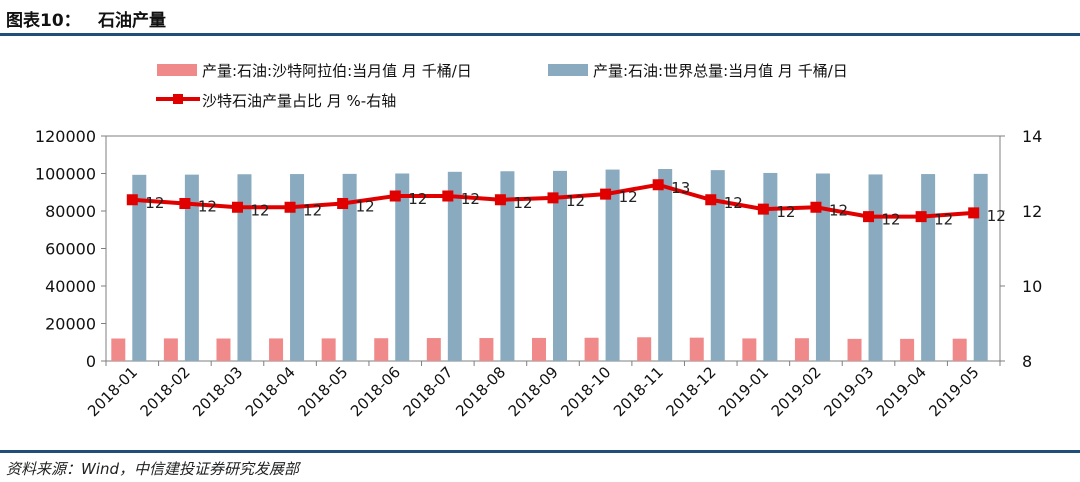 This screenshot has height=482, width=1080. What do you see at coordinates (480, 391) in the screenshot?
I see `x-tick-label: 2018-08` at bounding box center [480, 391].